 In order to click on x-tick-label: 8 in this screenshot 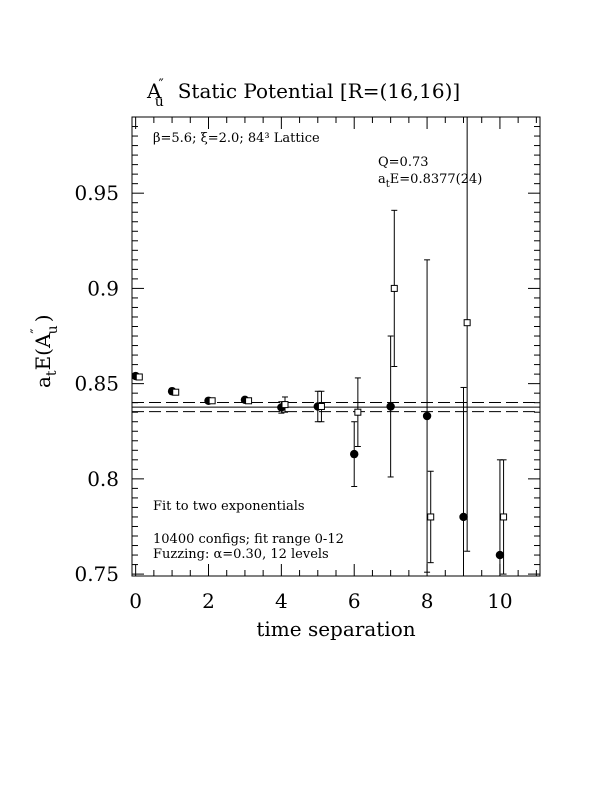, I will do `click(427, 601)`.